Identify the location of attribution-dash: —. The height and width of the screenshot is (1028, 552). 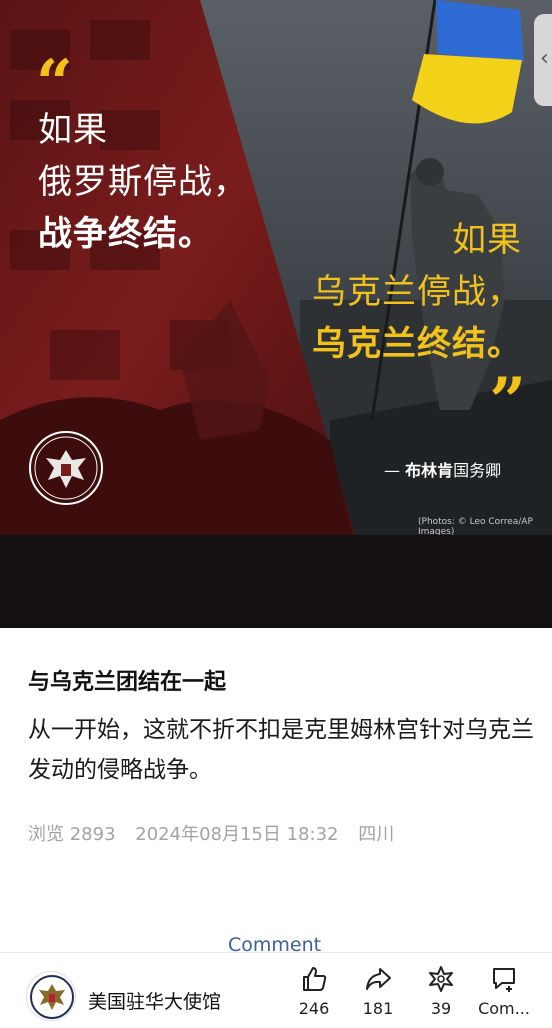
(392, 470).